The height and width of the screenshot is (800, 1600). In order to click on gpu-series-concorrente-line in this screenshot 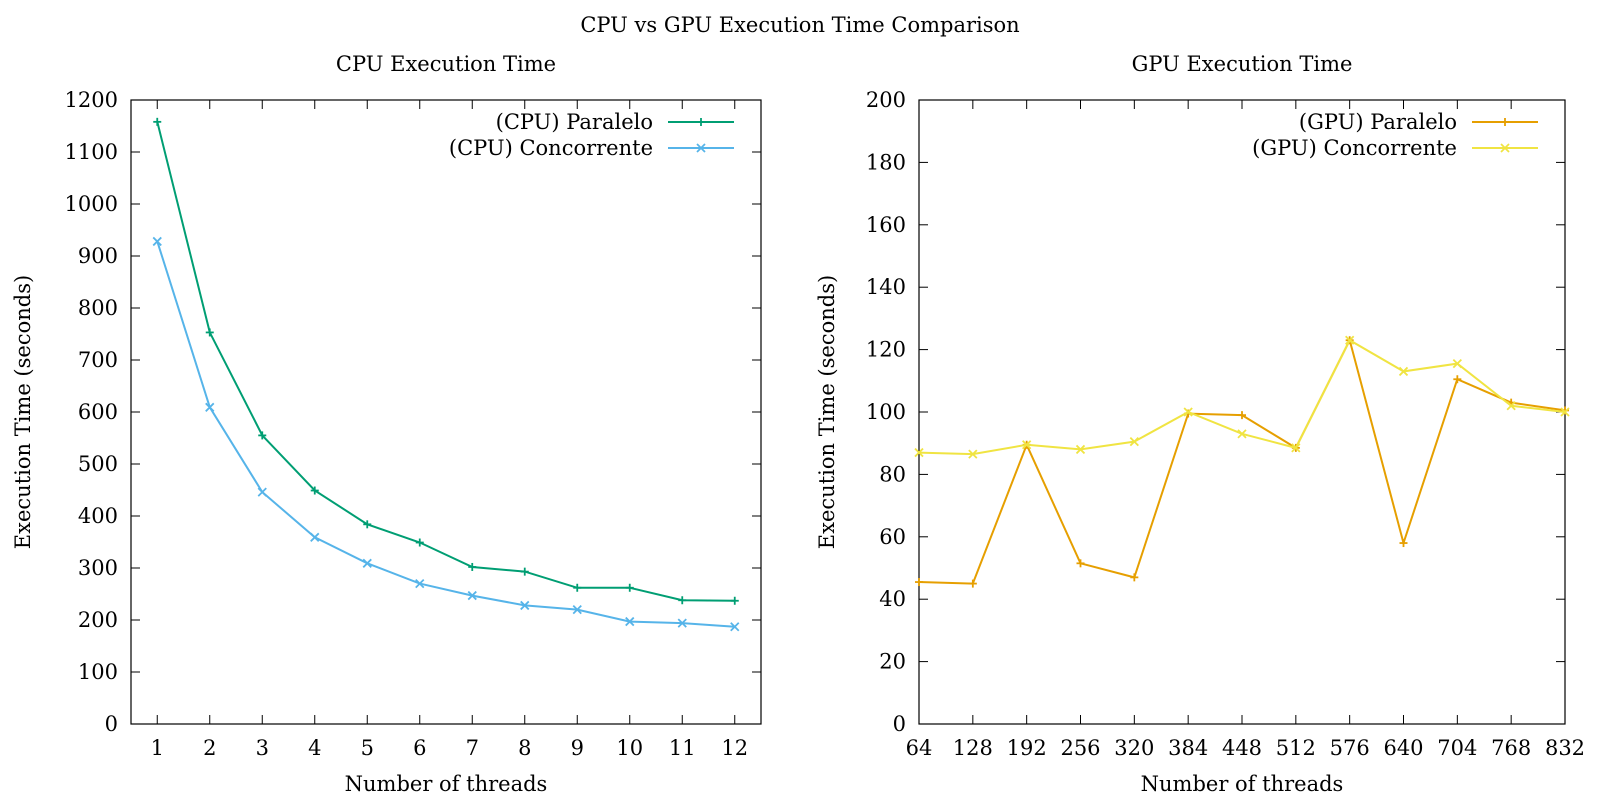, I will do `click(1242, 397)`.